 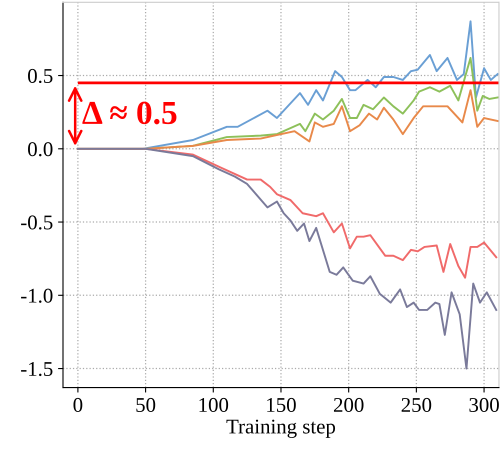 I want to click on x-tick-label: 50, so click(x=146, y=405).